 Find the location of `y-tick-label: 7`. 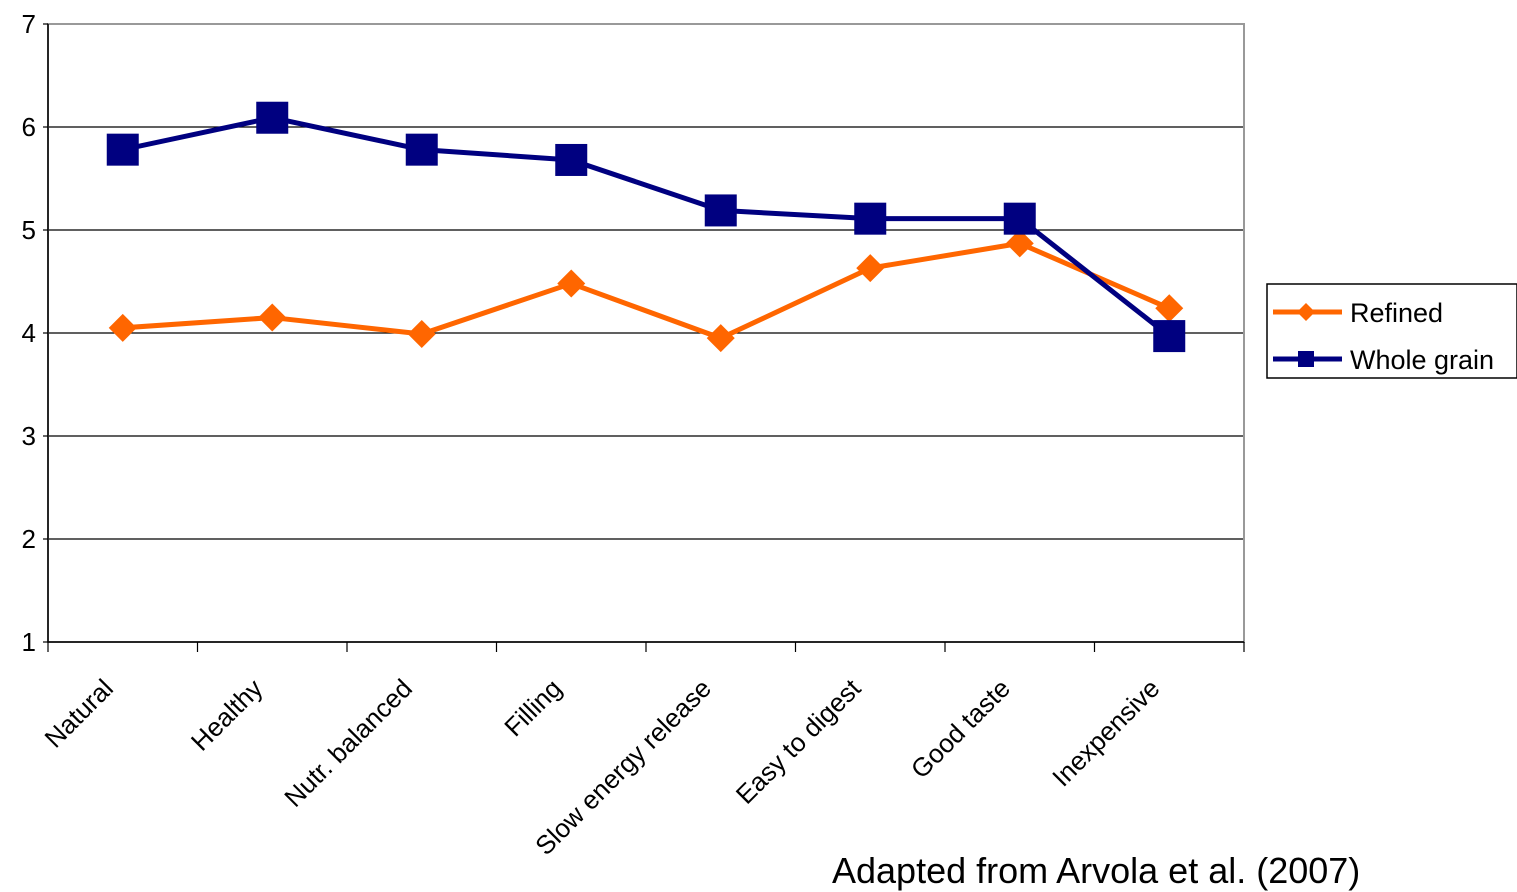

y-tick-label: 7 is located at coordinates (29, 24).